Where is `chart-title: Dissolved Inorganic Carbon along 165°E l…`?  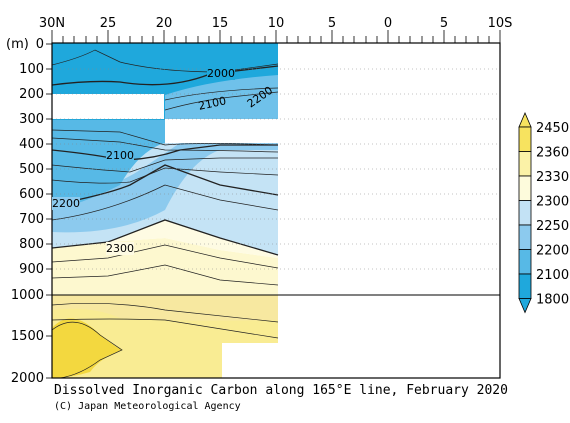
chart-title: Dissolved Inorganic Carbon along 165°E l… is located at coordinates (281, 390).